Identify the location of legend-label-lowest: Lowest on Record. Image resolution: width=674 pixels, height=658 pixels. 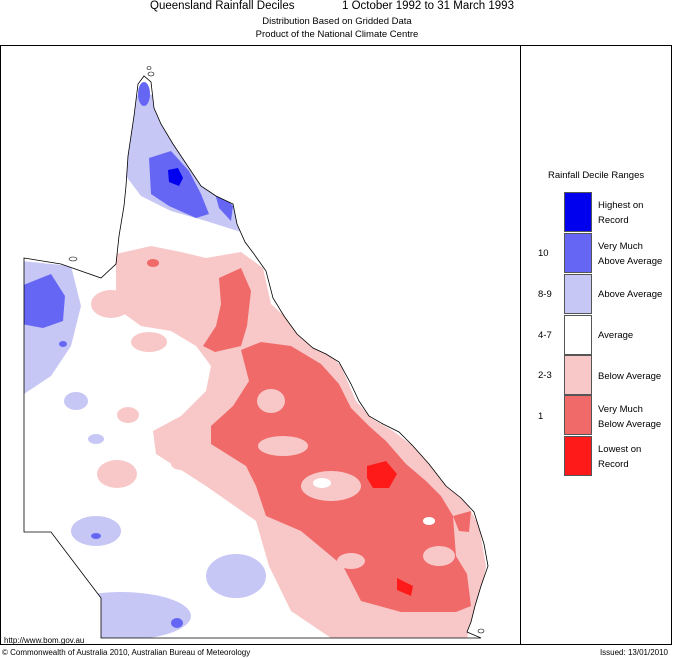
(620, 457).